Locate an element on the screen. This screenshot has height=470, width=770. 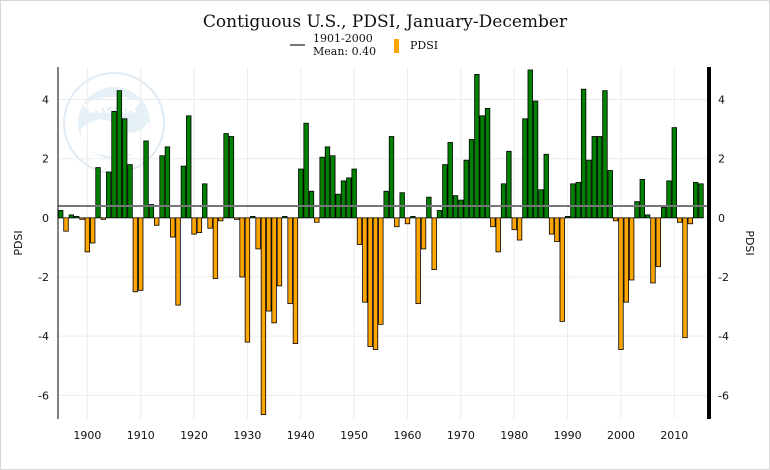
bar-1945 is located at coordinates (327, 182).